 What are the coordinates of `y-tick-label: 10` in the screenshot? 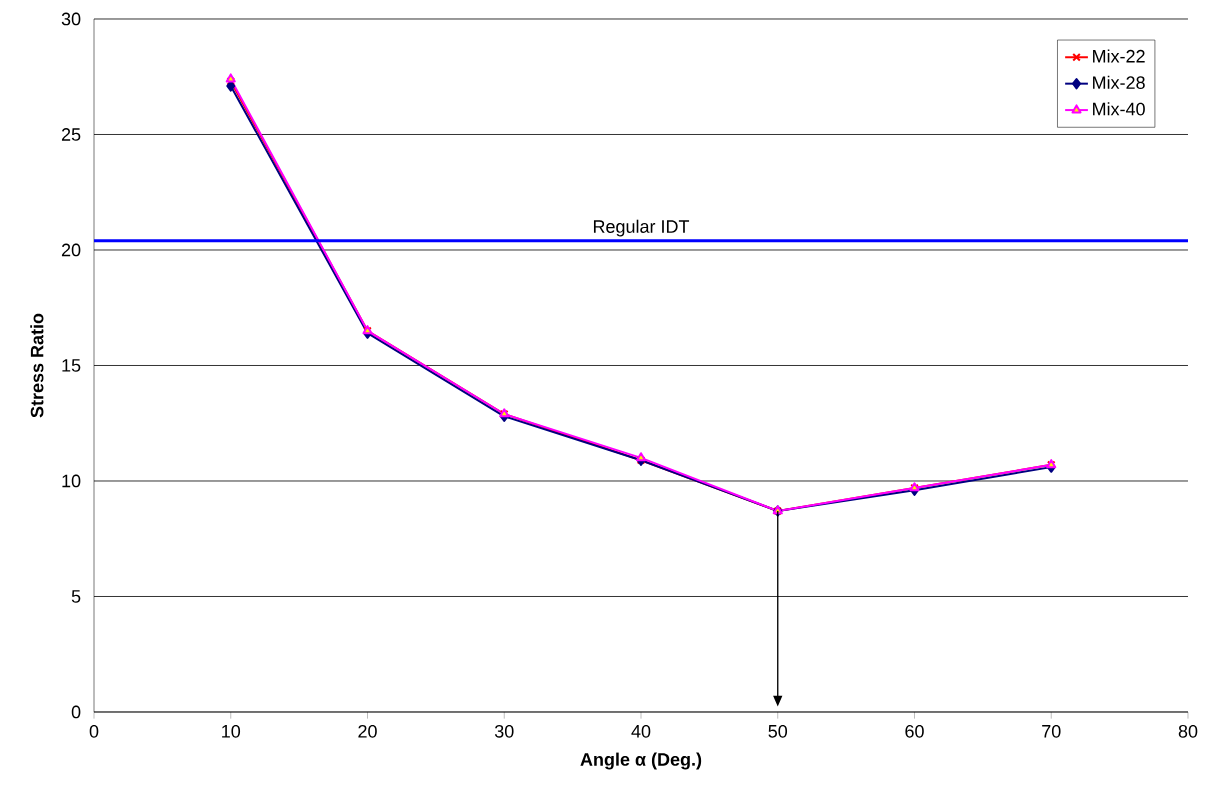 It's located at (71, 481).